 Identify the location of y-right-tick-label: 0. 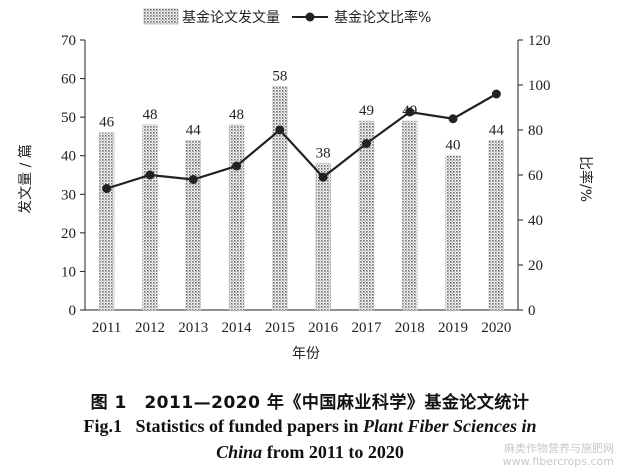
(532, 311).